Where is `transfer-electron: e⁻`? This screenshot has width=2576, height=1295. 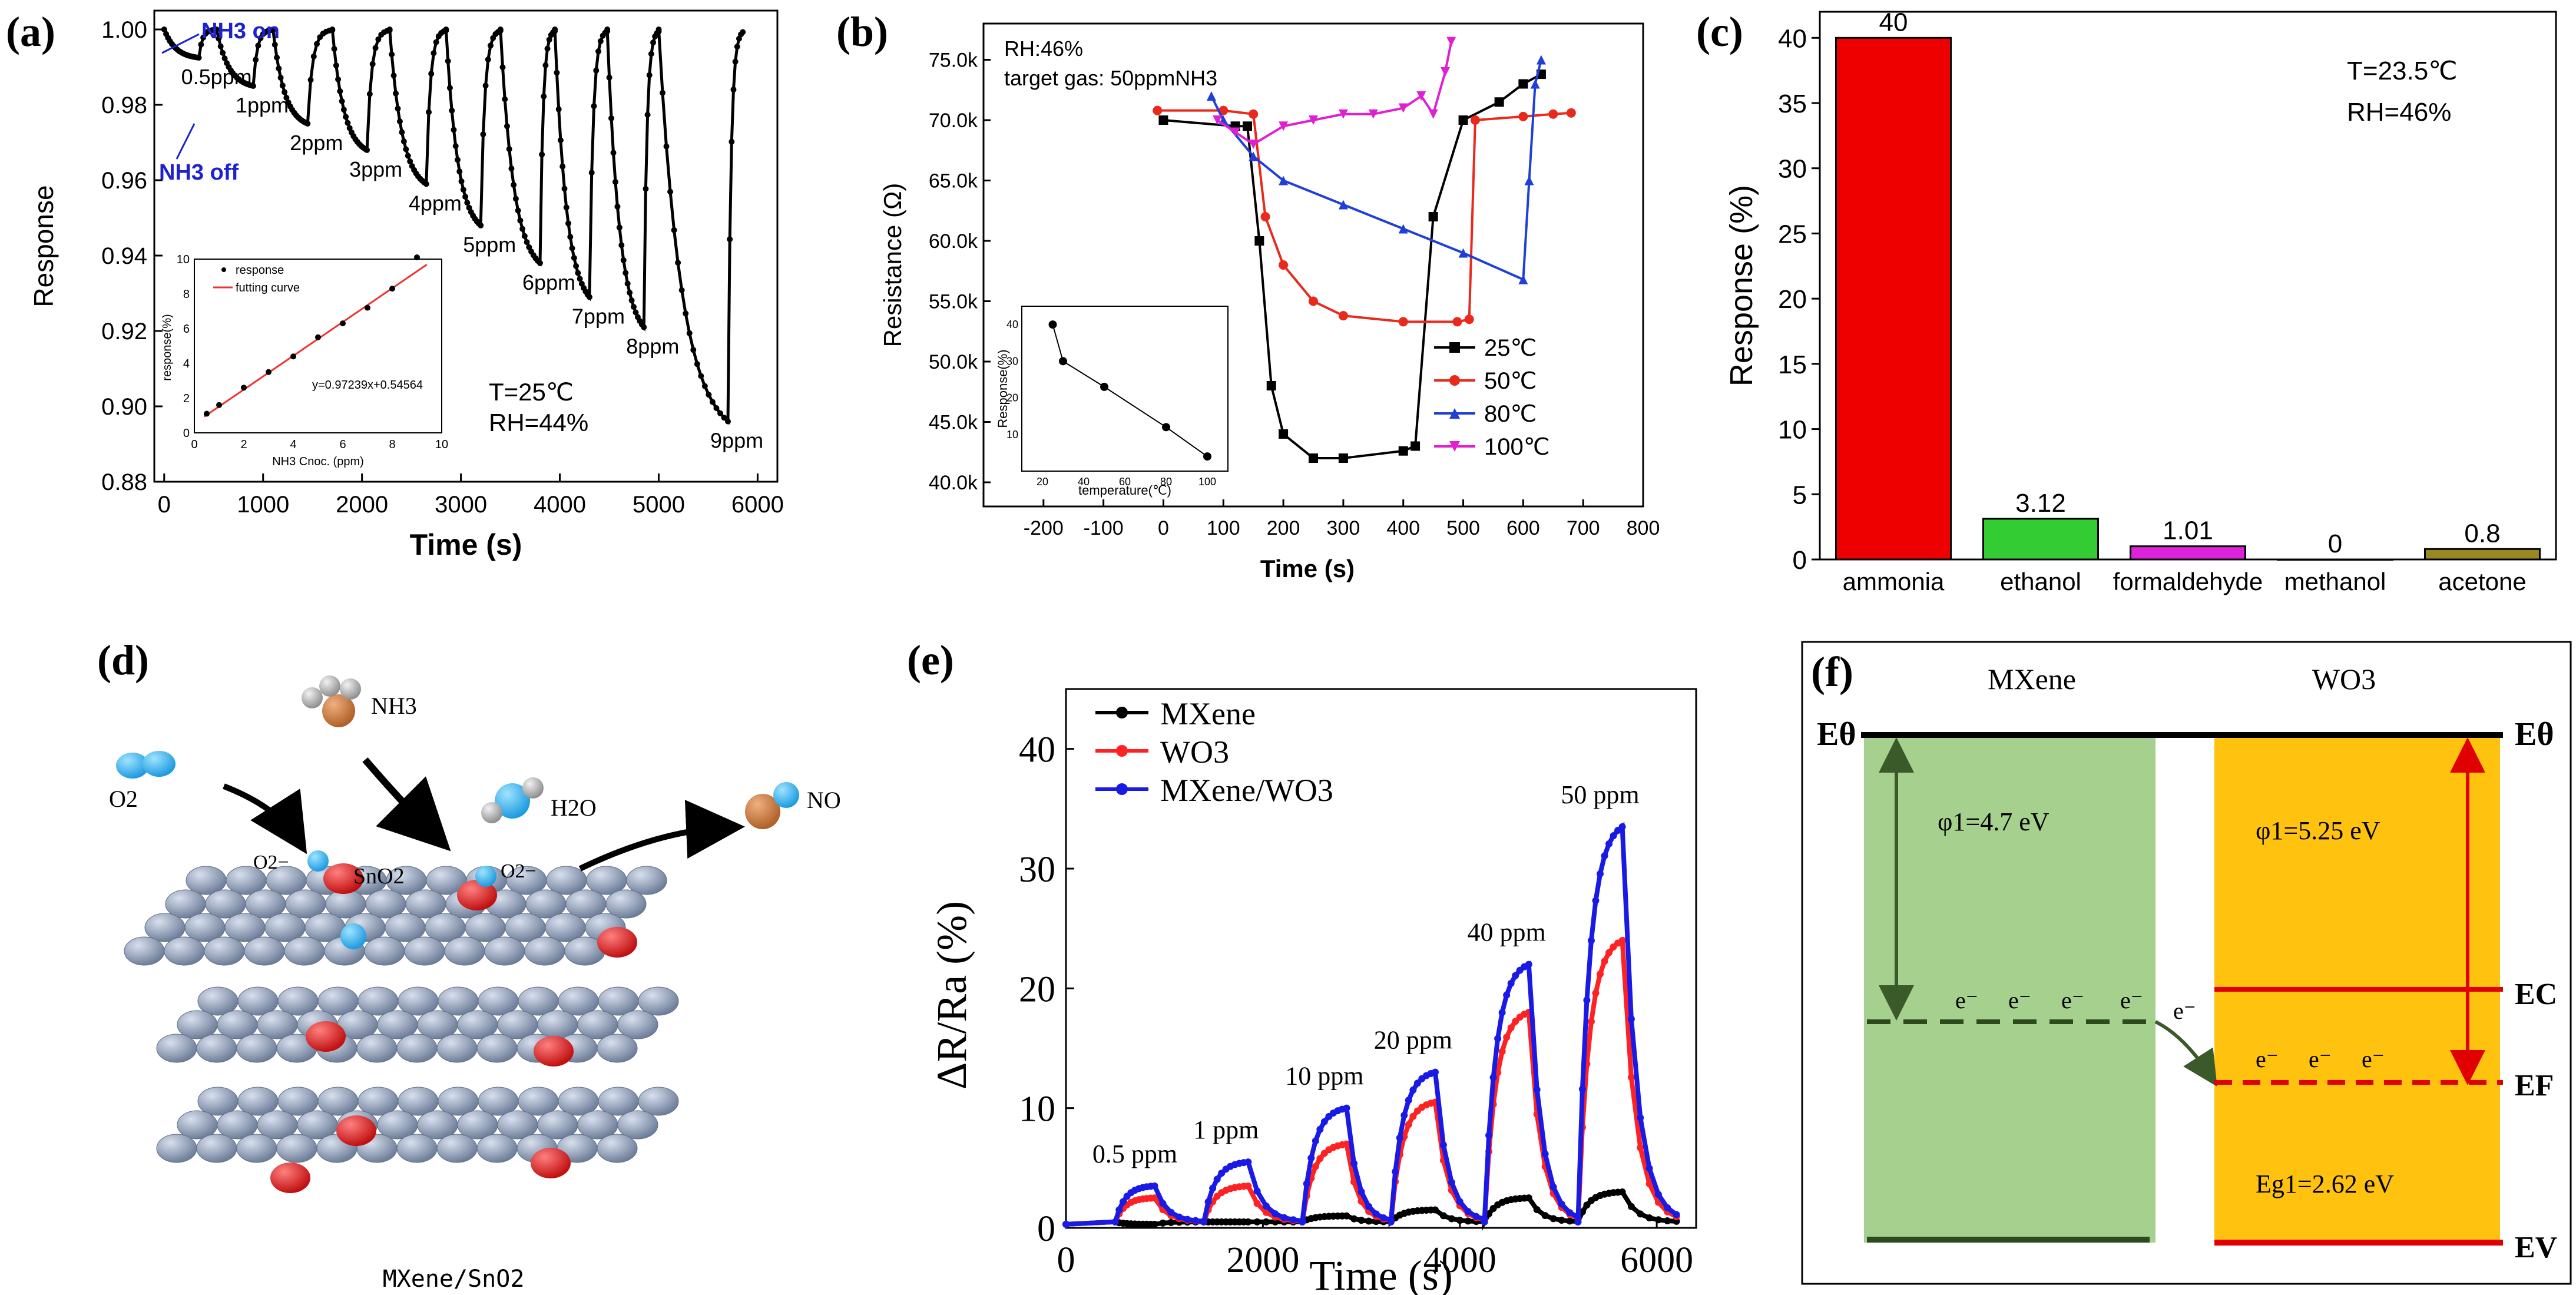 transfer-electron: e⁻ is located at coordinates (2184, 1011).